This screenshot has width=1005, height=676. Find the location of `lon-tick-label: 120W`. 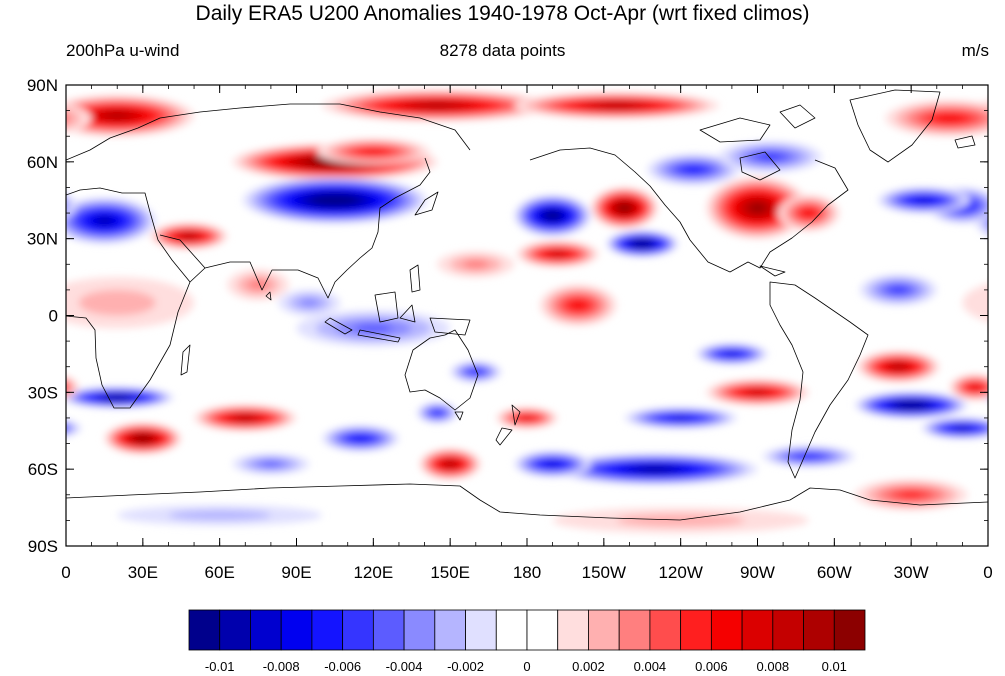

lon-tick-label: 120W is located at coordinates (680, 572).